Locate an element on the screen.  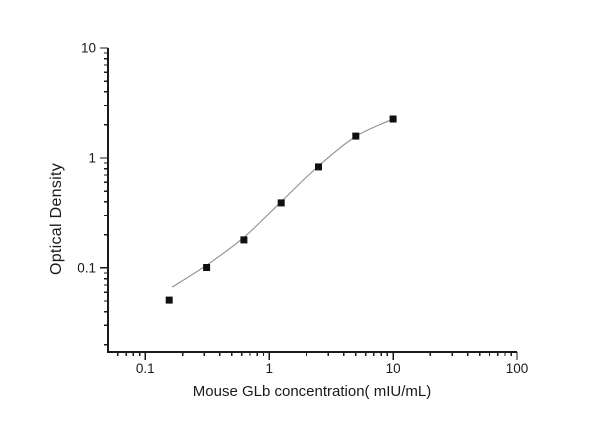
x-tick-label: 10 is located at coordinates (393, 368).